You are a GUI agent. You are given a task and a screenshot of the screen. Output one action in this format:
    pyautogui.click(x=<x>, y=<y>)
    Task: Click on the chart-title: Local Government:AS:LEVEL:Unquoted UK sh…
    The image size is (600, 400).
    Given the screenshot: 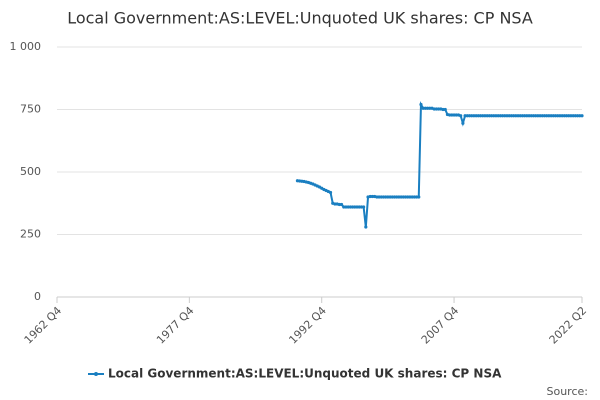 What is the action you would take?
    pyautogui.click(x=300, y=18)
    